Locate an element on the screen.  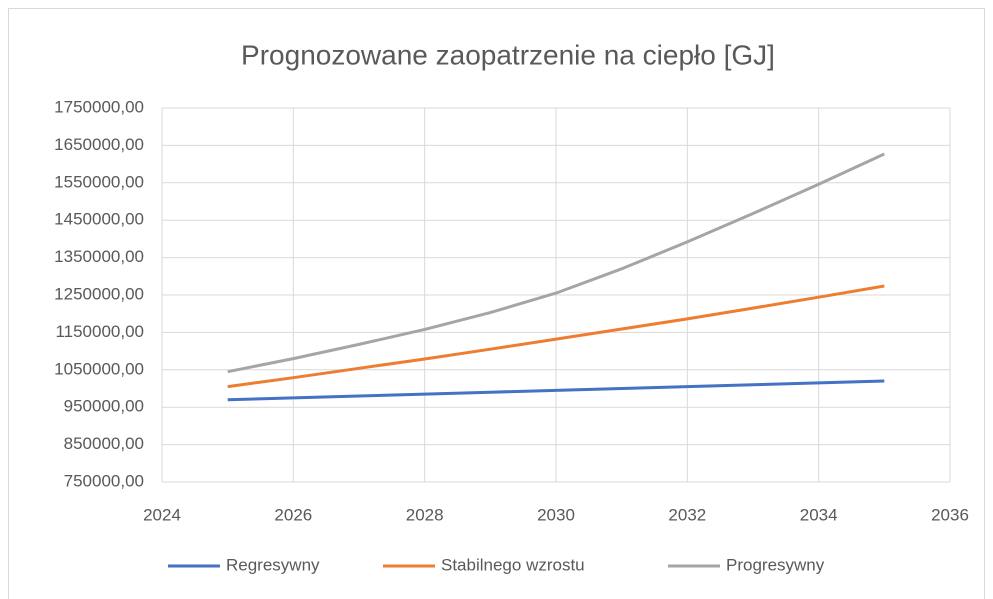
y-tick-label: 1550000,00 is located at coordinates (99, 181).